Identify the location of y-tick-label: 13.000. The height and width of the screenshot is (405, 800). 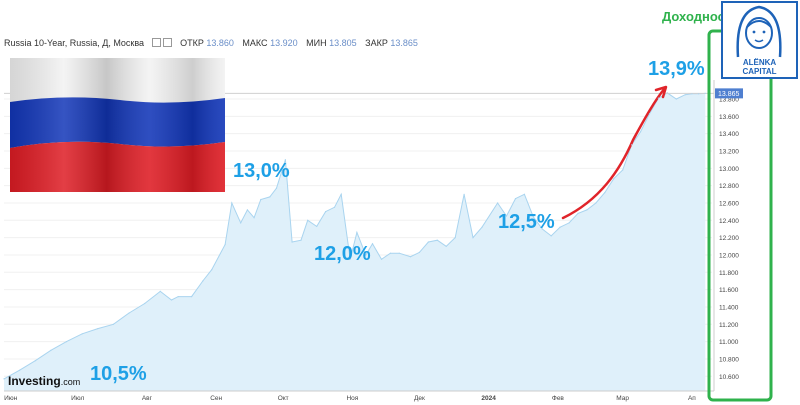
(729, 169).